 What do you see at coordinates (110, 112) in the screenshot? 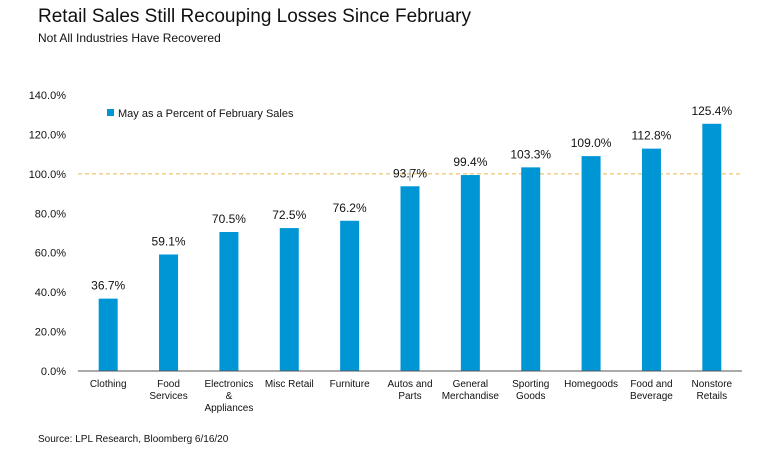
I see `legend-swatch` at bounding box center [110, 112].